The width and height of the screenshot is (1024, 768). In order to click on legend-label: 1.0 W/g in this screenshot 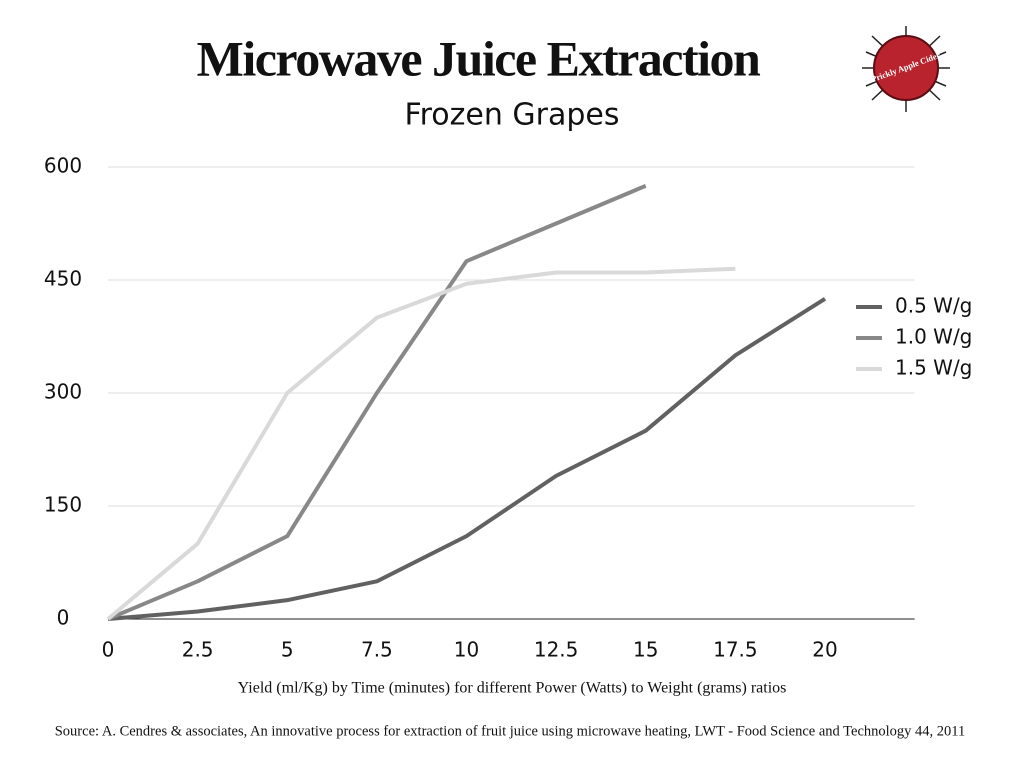, I will do `click(933, 337)`.